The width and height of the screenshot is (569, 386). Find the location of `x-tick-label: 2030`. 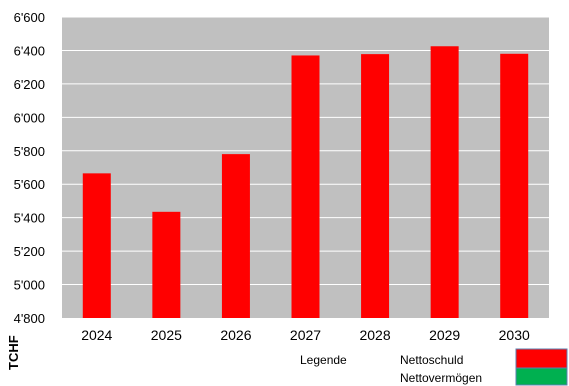

x-tick-label: 2030 is located at coordinates (514, 335).